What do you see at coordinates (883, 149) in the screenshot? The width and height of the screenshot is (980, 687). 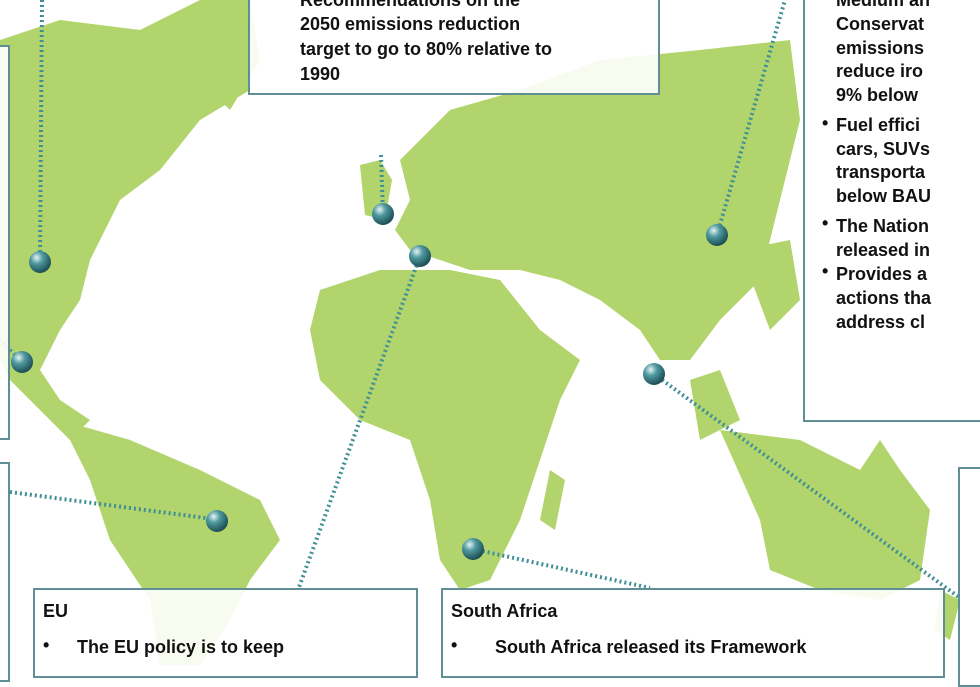 I see `text-line: cars, SUVs` at bounding box center [883, 149].